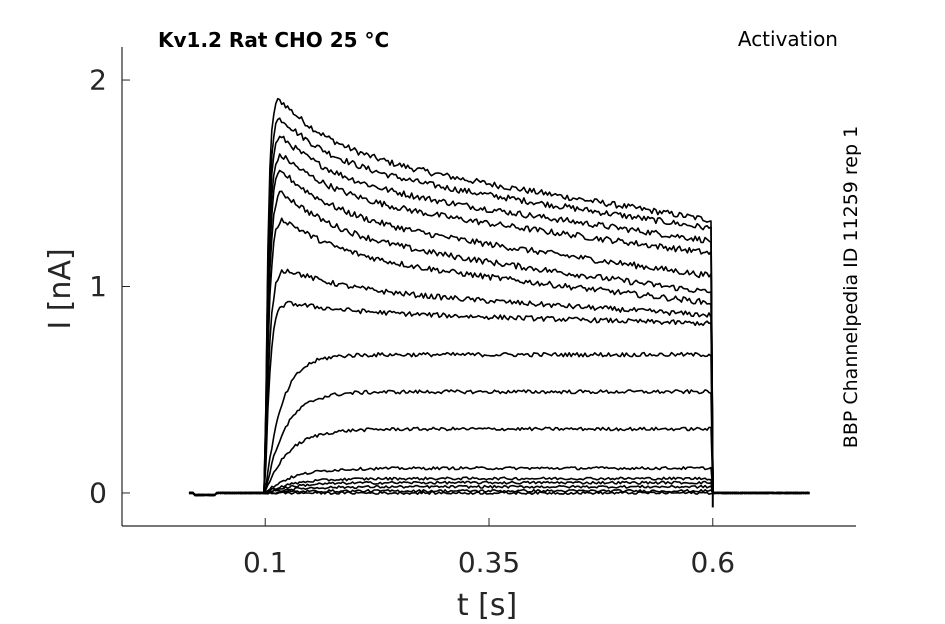  I want to click on y-axis-label: I [nA], so click(60, 288).